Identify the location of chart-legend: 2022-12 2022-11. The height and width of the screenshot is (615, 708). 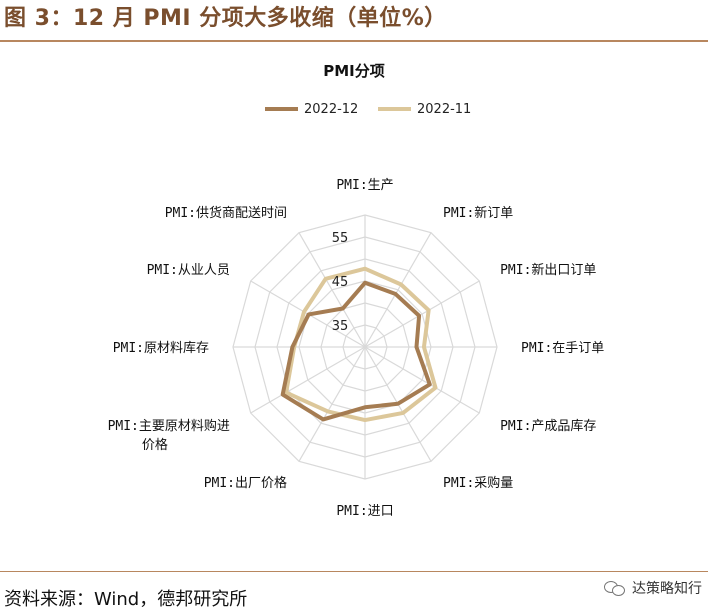
(354, 109).